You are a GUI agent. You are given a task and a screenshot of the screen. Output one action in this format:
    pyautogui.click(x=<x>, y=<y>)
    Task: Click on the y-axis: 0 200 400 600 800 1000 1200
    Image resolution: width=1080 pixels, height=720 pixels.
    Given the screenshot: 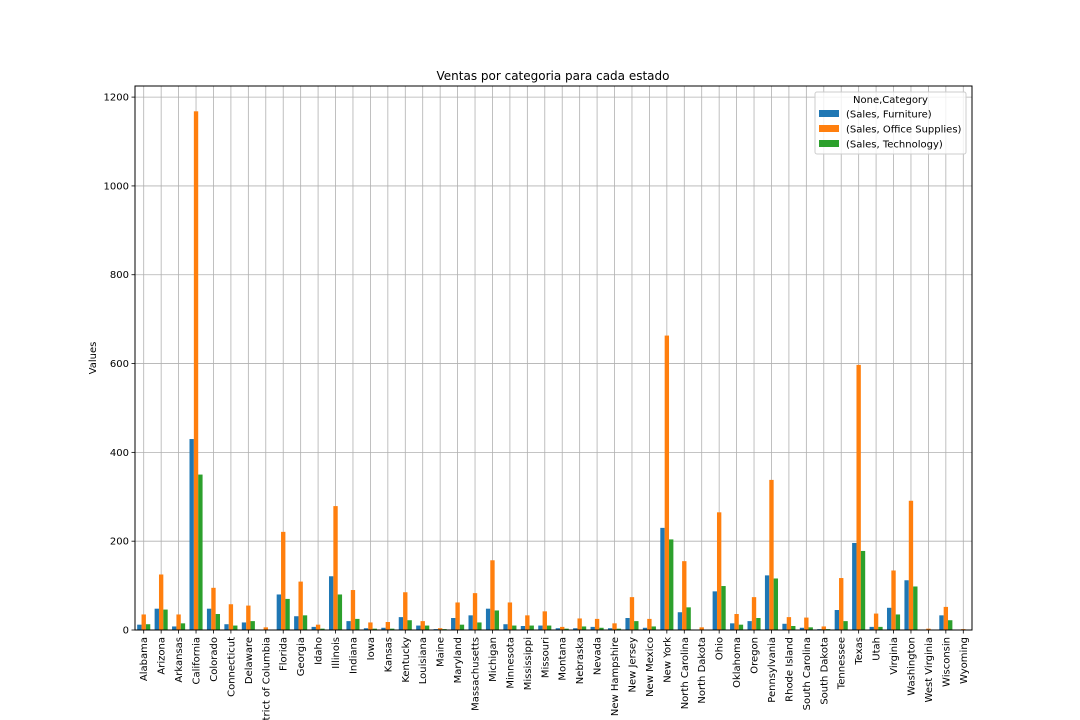 What is the action you would take?
    pyautogui.click(x=119, y=365)
    